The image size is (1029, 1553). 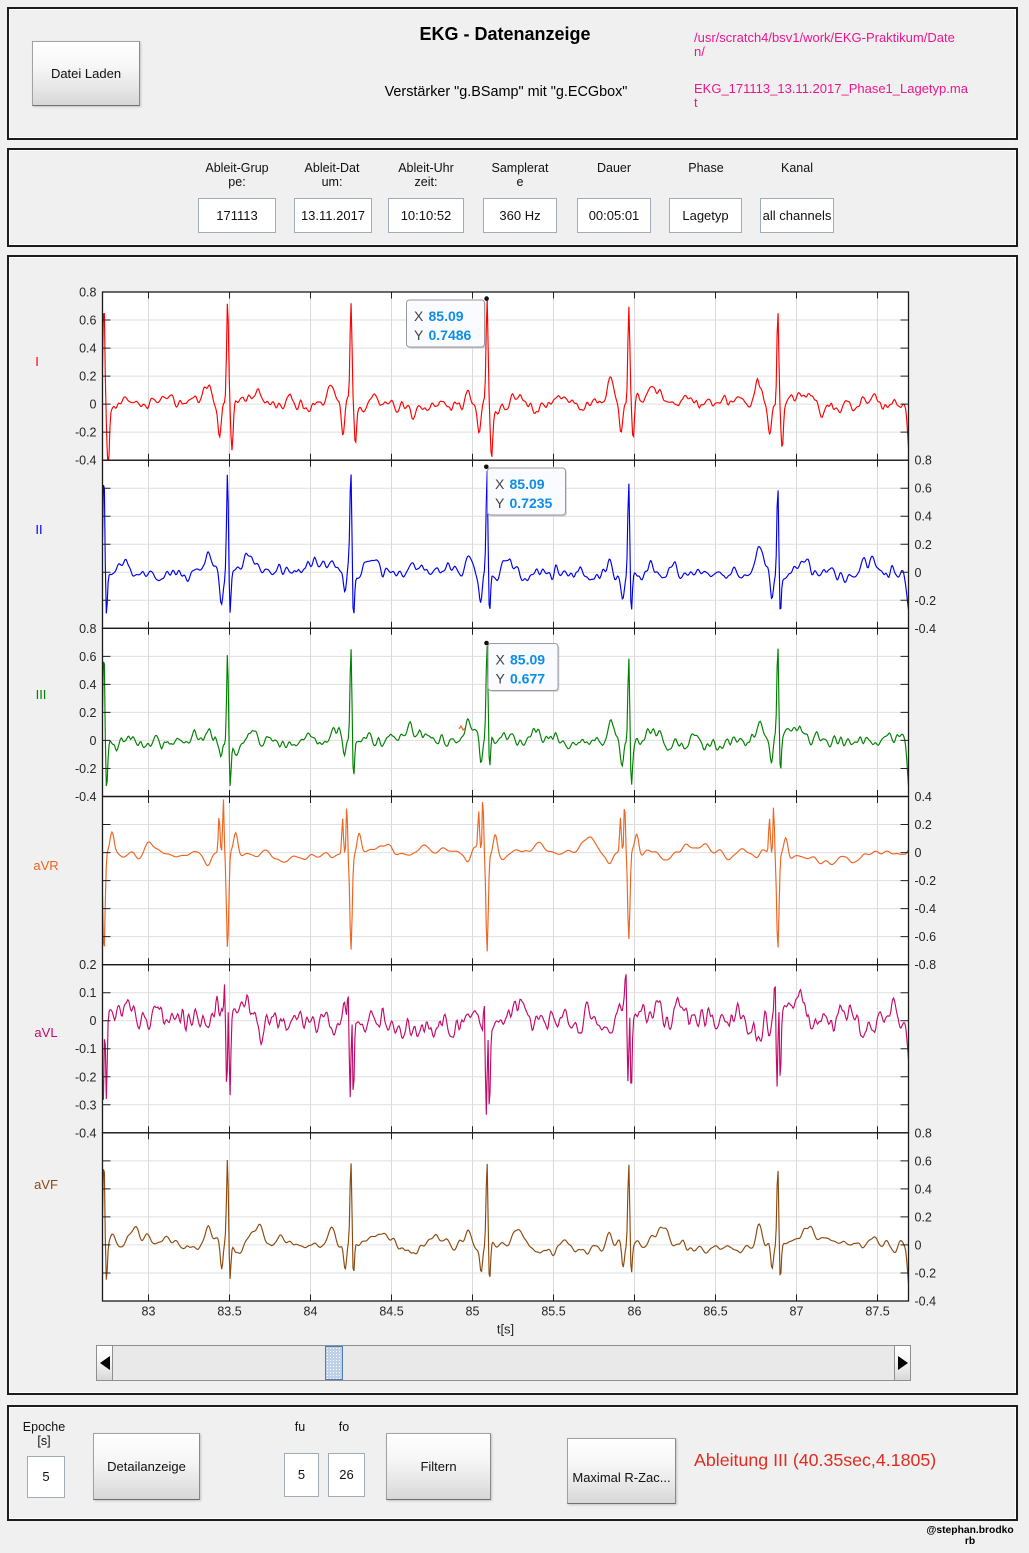 What do you see at coordinates (797, 1312) in the screenshot?
I see `svg-text: 87` at bounding box center [797, 1312].